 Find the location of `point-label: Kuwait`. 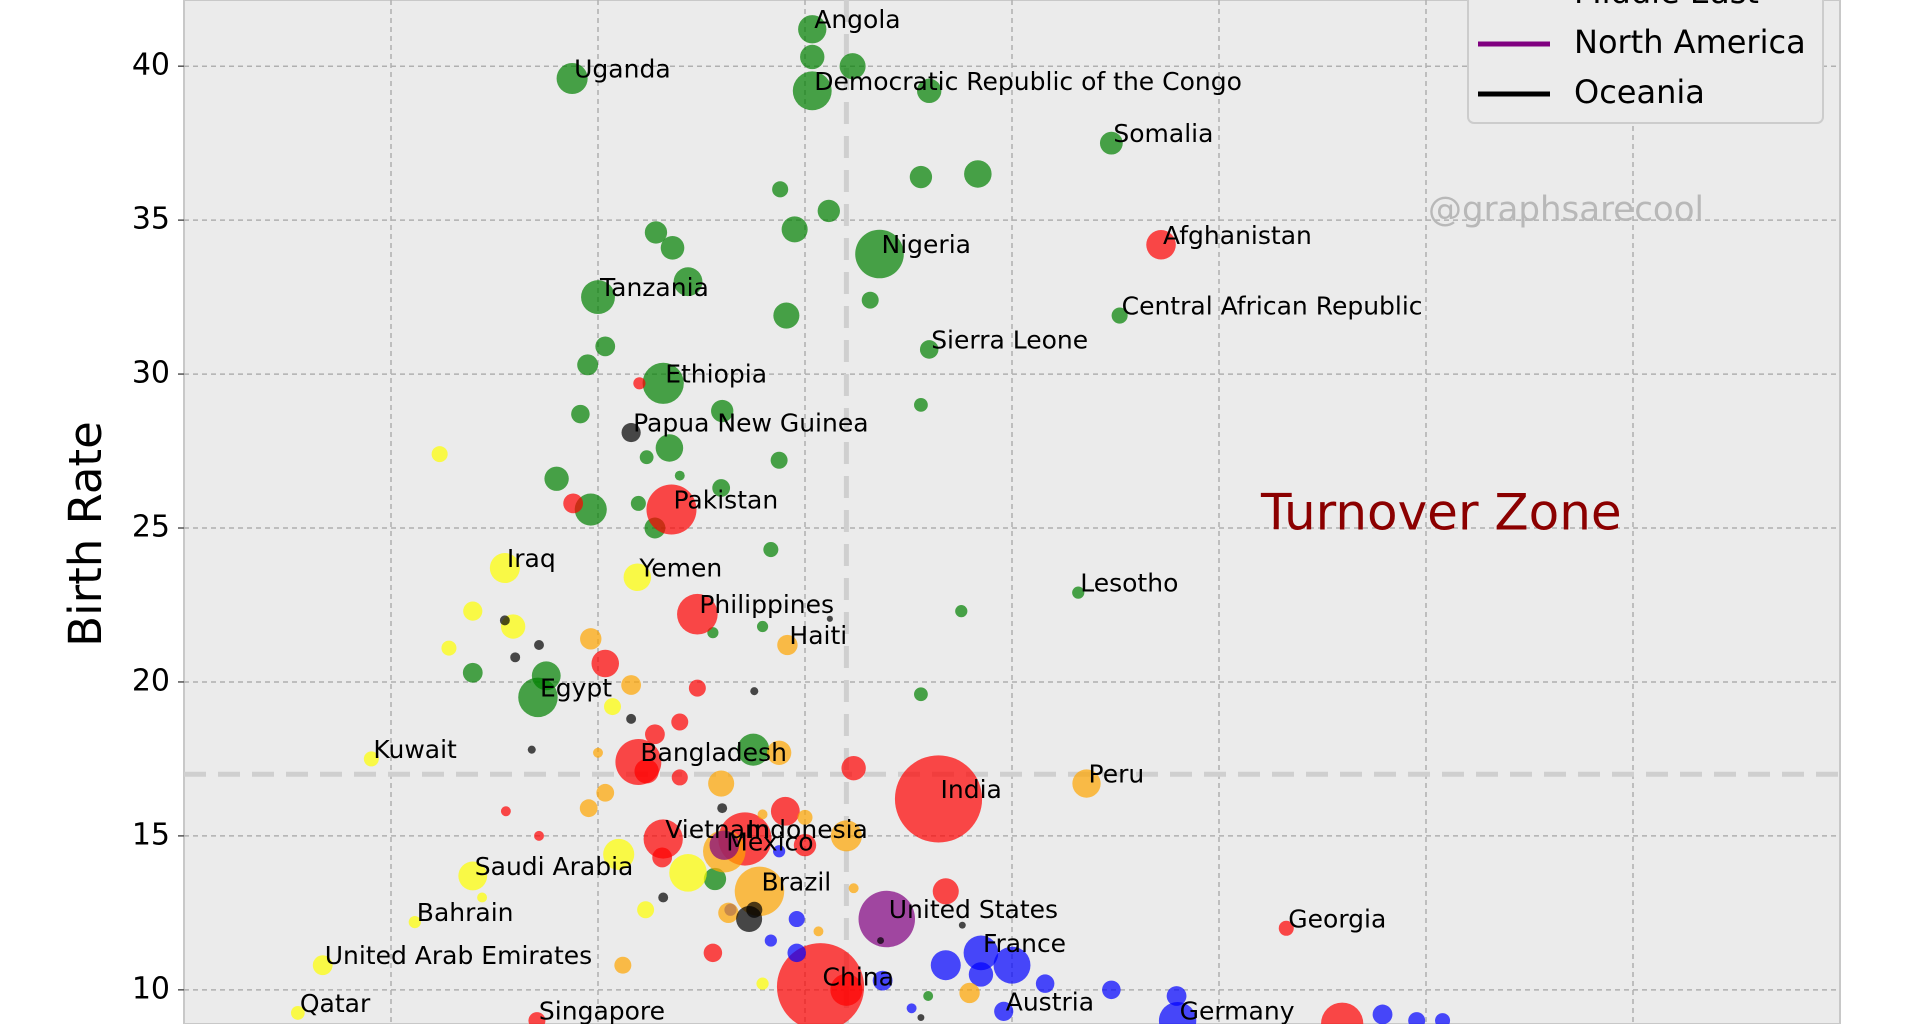

point-label: Kuwait is located at coordinates (415, 749).